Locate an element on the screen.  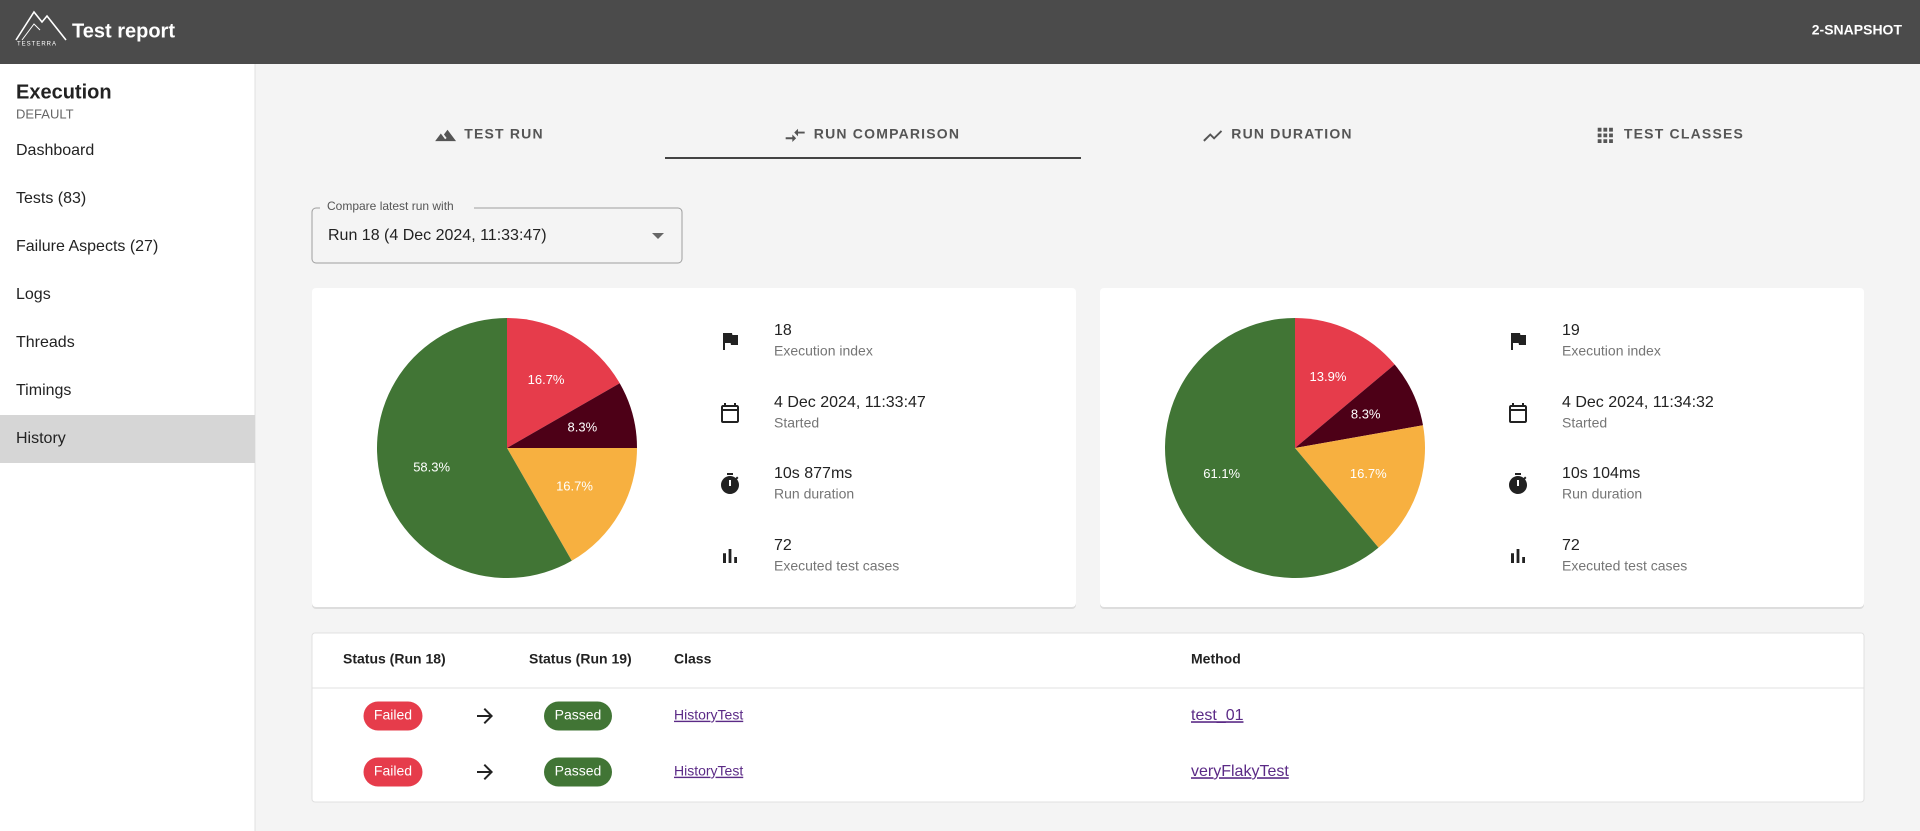
nav-item: Logs is located at coordinates (33, 294).